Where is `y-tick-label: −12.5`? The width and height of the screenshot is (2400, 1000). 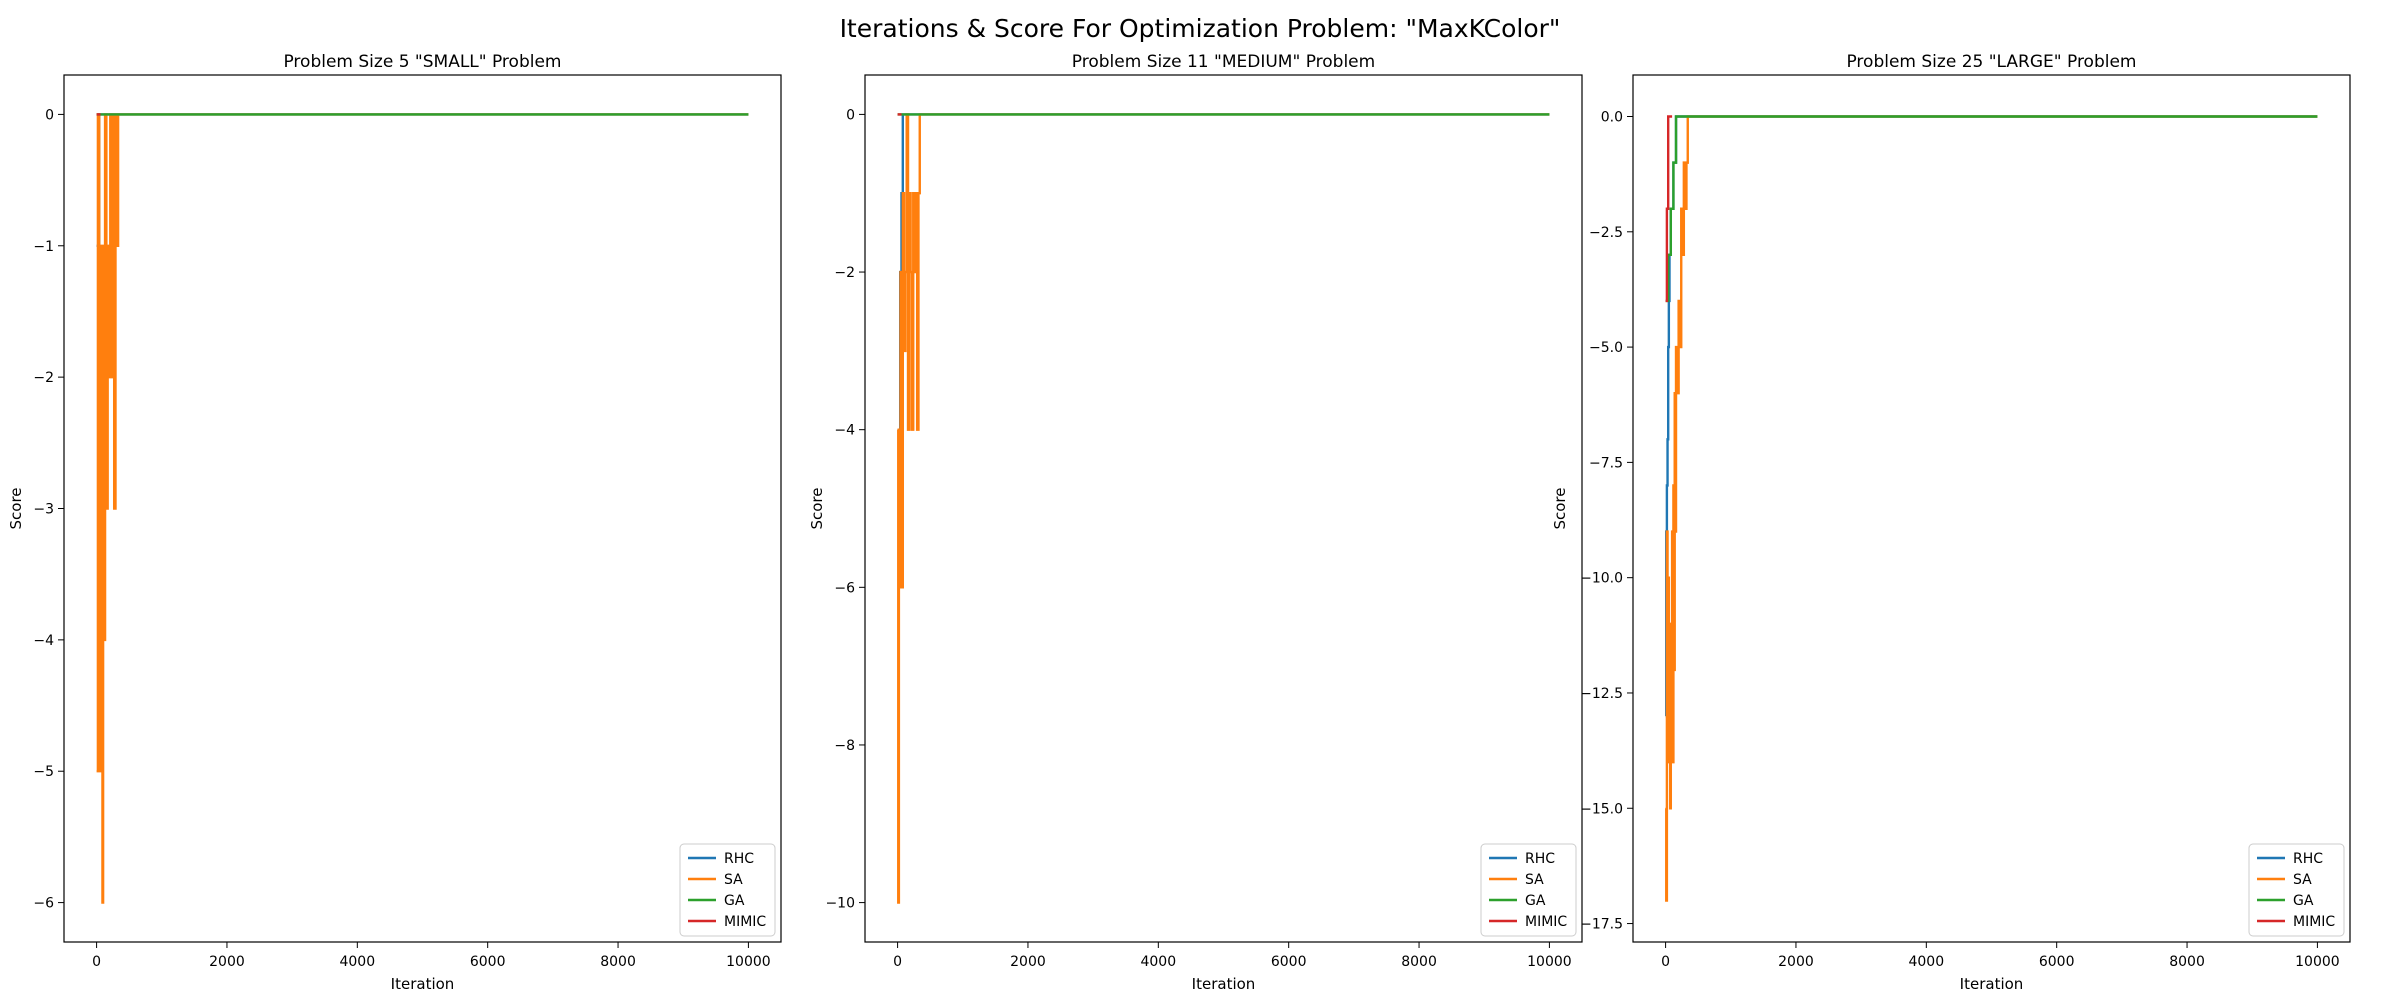
y-tick-label: −12.5 is located at coordinates (1601, 694).